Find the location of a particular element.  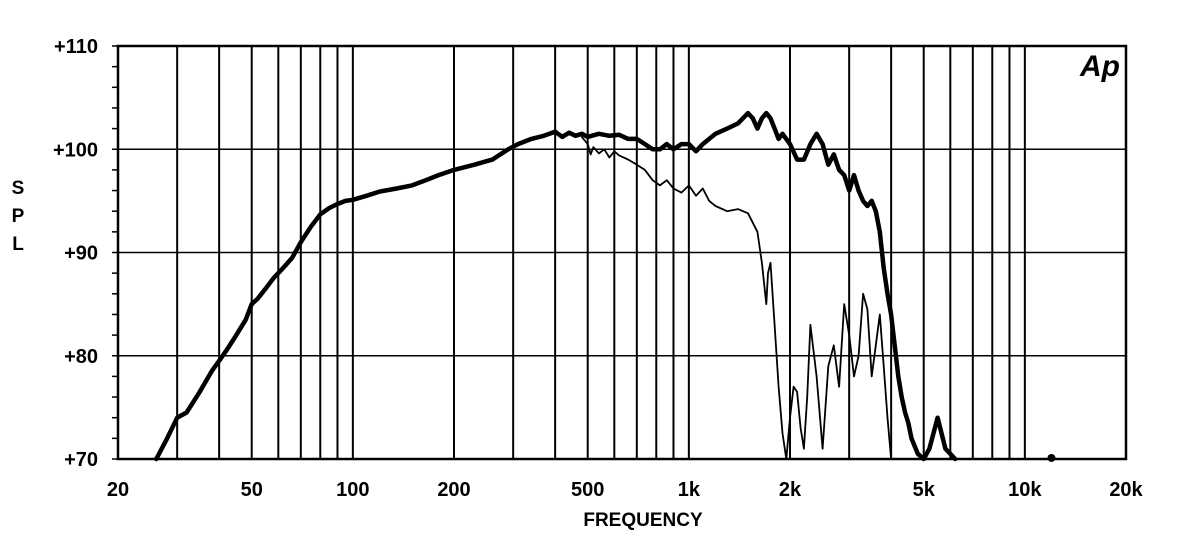

x-axis-label: FREQUENCY is located at coordinates (643, 520).